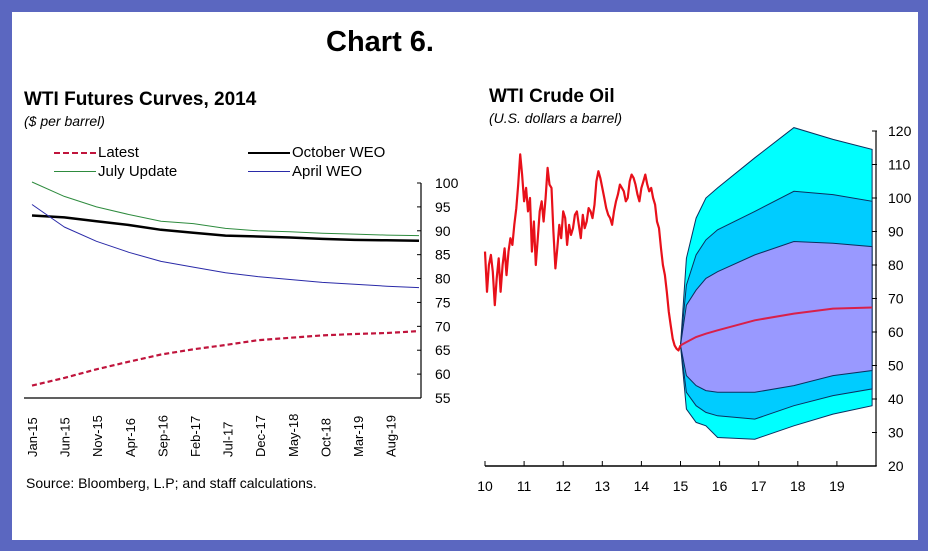  Describe the element at coordinates (447, 183) in the screenshot. I see `left-y-tick-label: 100` at that location.